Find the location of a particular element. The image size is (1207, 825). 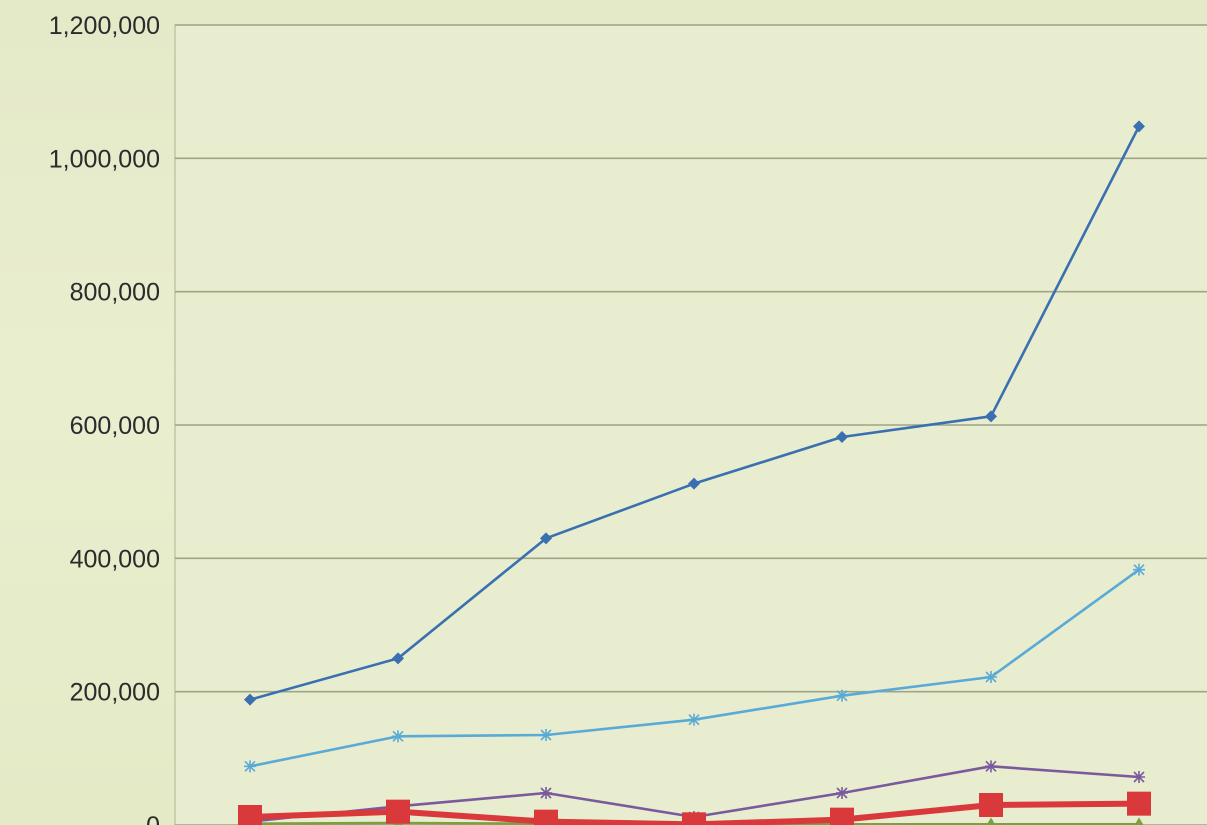

y-tick-label: 800,000 is located at coordinates (115, 293).